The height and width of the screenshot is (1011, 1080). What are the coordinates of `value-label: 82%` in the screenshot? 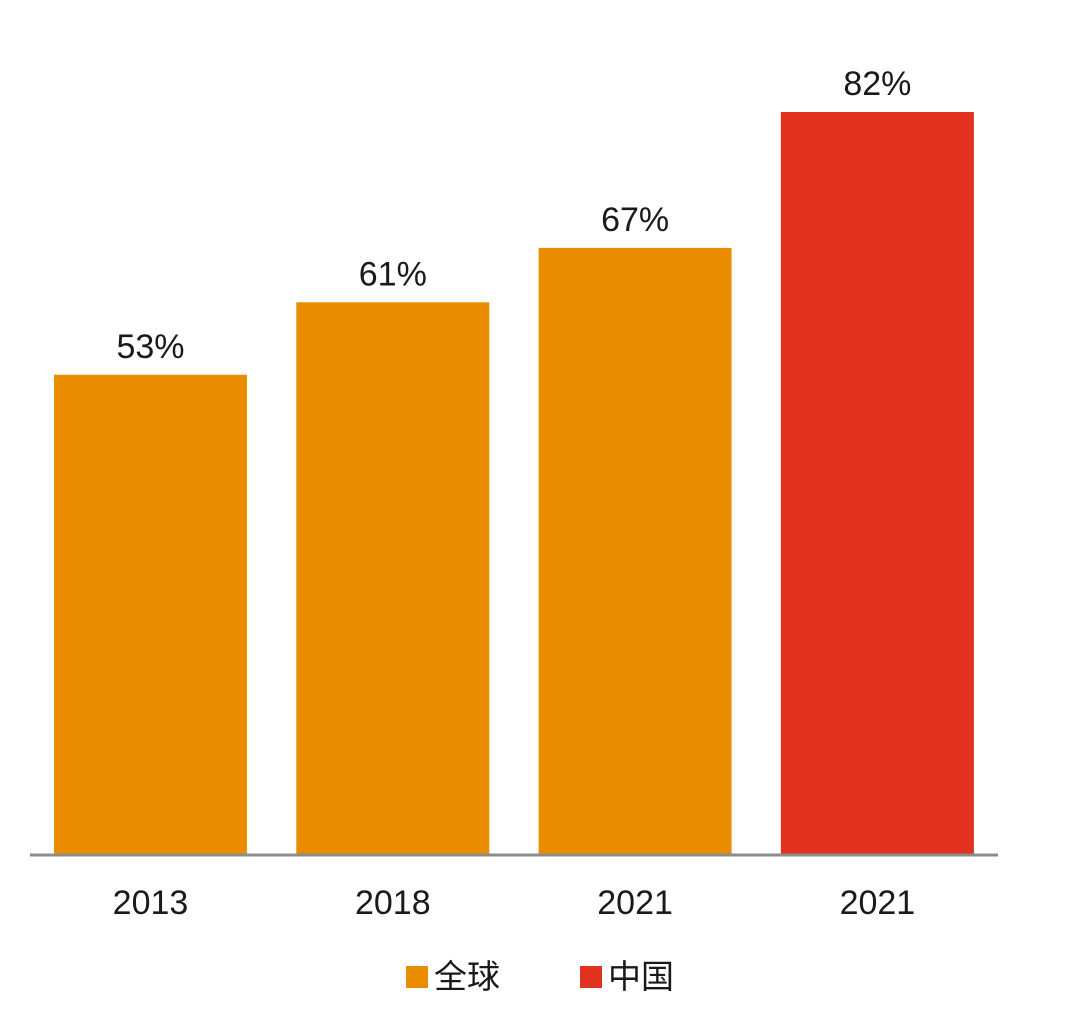 It's located at (877, 84).